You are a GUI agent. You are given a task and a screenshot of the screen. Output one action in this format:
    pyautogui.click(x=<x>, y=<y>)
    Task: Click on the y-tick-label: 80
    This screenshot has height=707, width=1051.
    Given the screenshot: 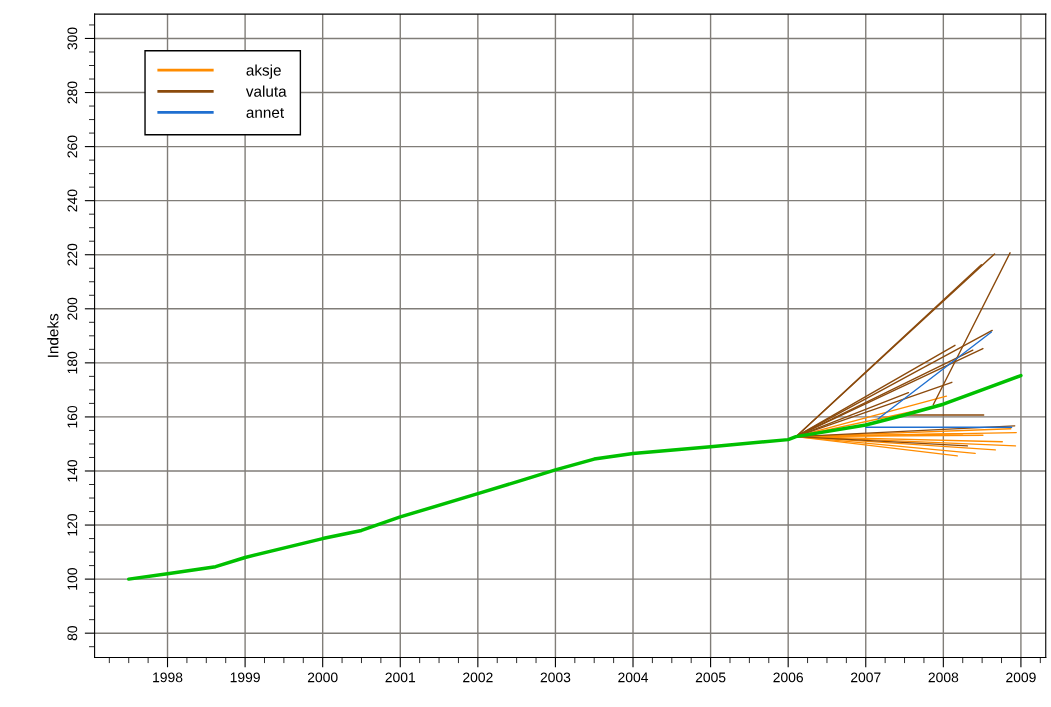 What is the action you would take?
    pyautogui.click(x=72, y=633)
    